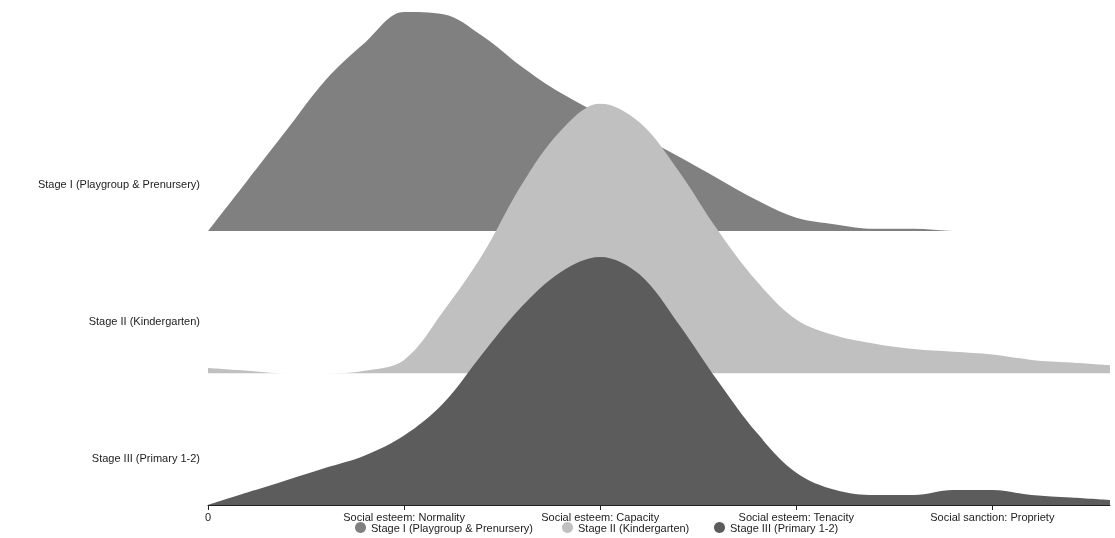 This screenshot has height=538, width=1115. I want to click on y-axis-title: Stage II (Kindergarten), so click(144, 320).